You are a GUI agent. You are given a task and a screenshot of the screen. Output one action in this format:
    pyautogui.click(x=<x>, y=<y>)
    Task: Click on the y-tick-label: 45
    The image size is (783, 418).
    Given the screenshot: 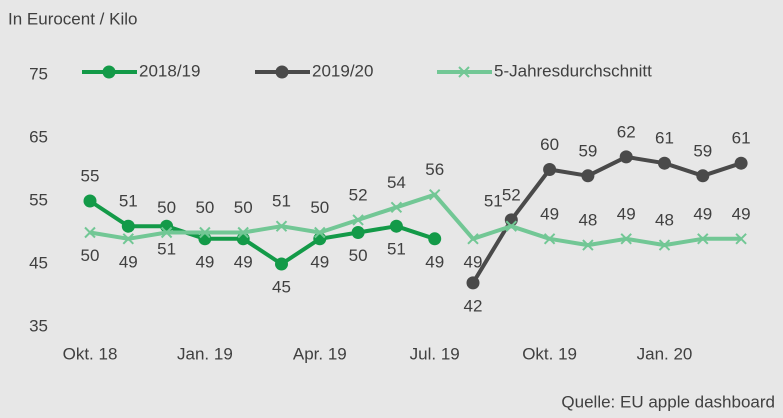 What is the action you would take?
    pyautogui.click(x=38, y=262)
    